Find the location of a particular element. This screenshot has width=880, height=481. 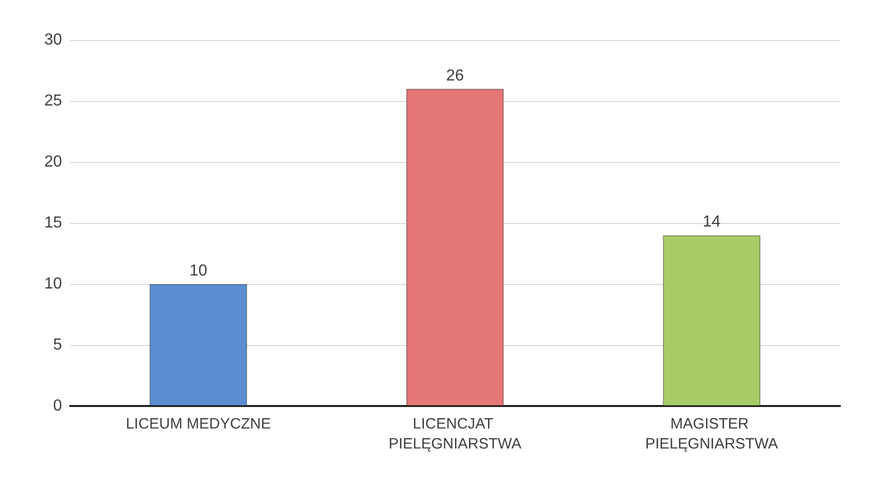

y-tick-label: 15 is located at coordinates (53, 223).